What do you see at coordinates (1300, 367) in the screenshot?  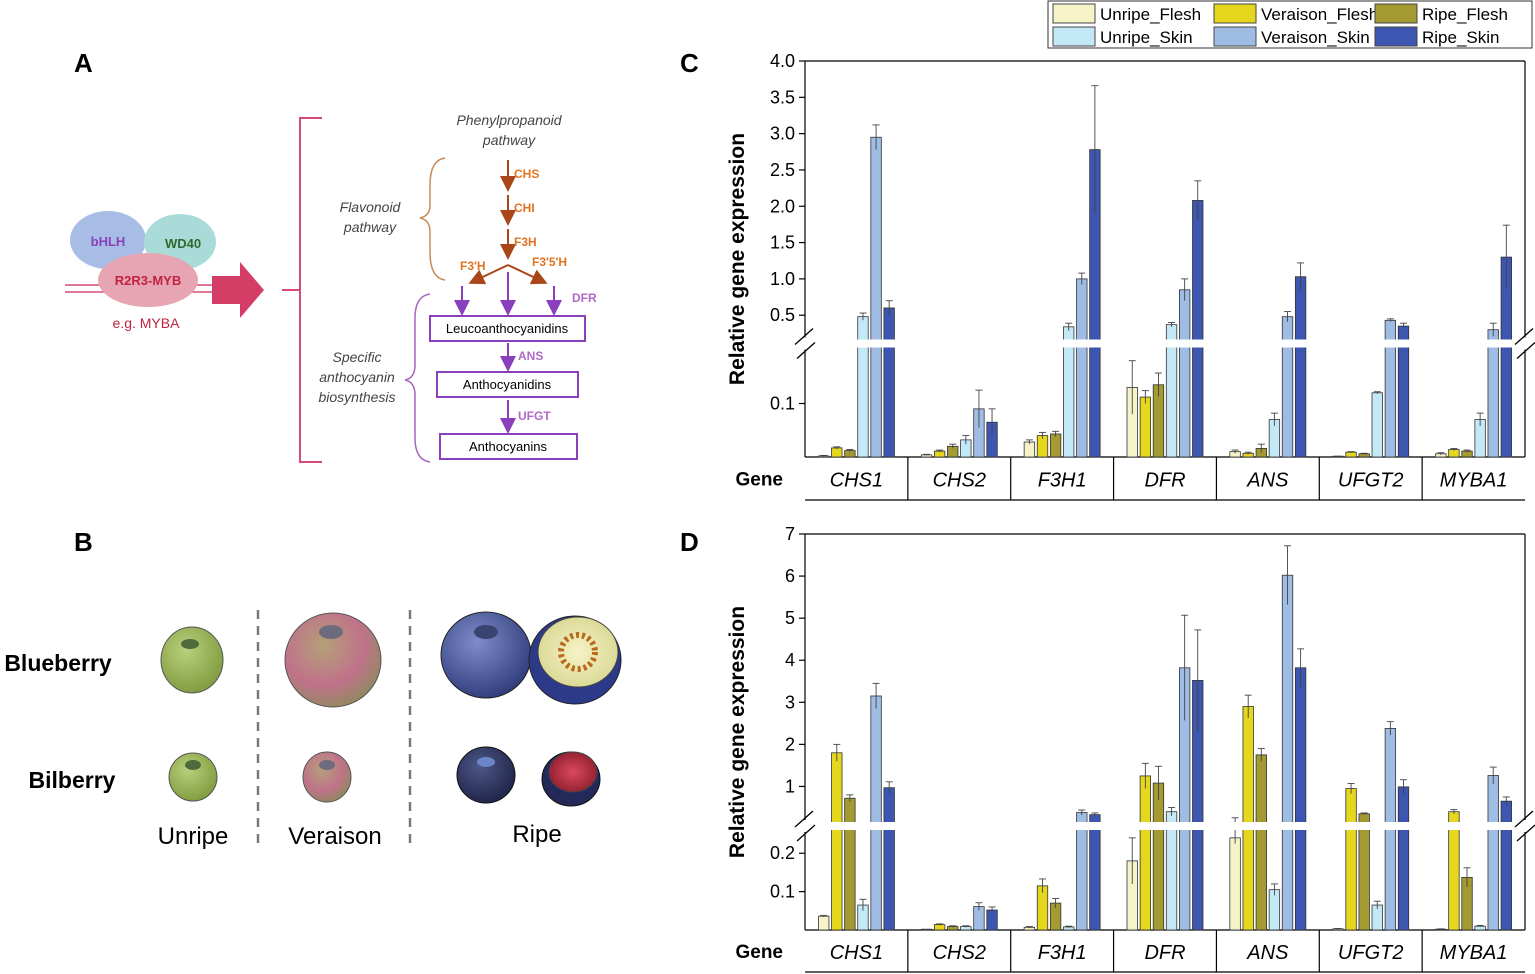 I see `bar-c-ans-ripe-skin` at bounding box center [1300, 367].